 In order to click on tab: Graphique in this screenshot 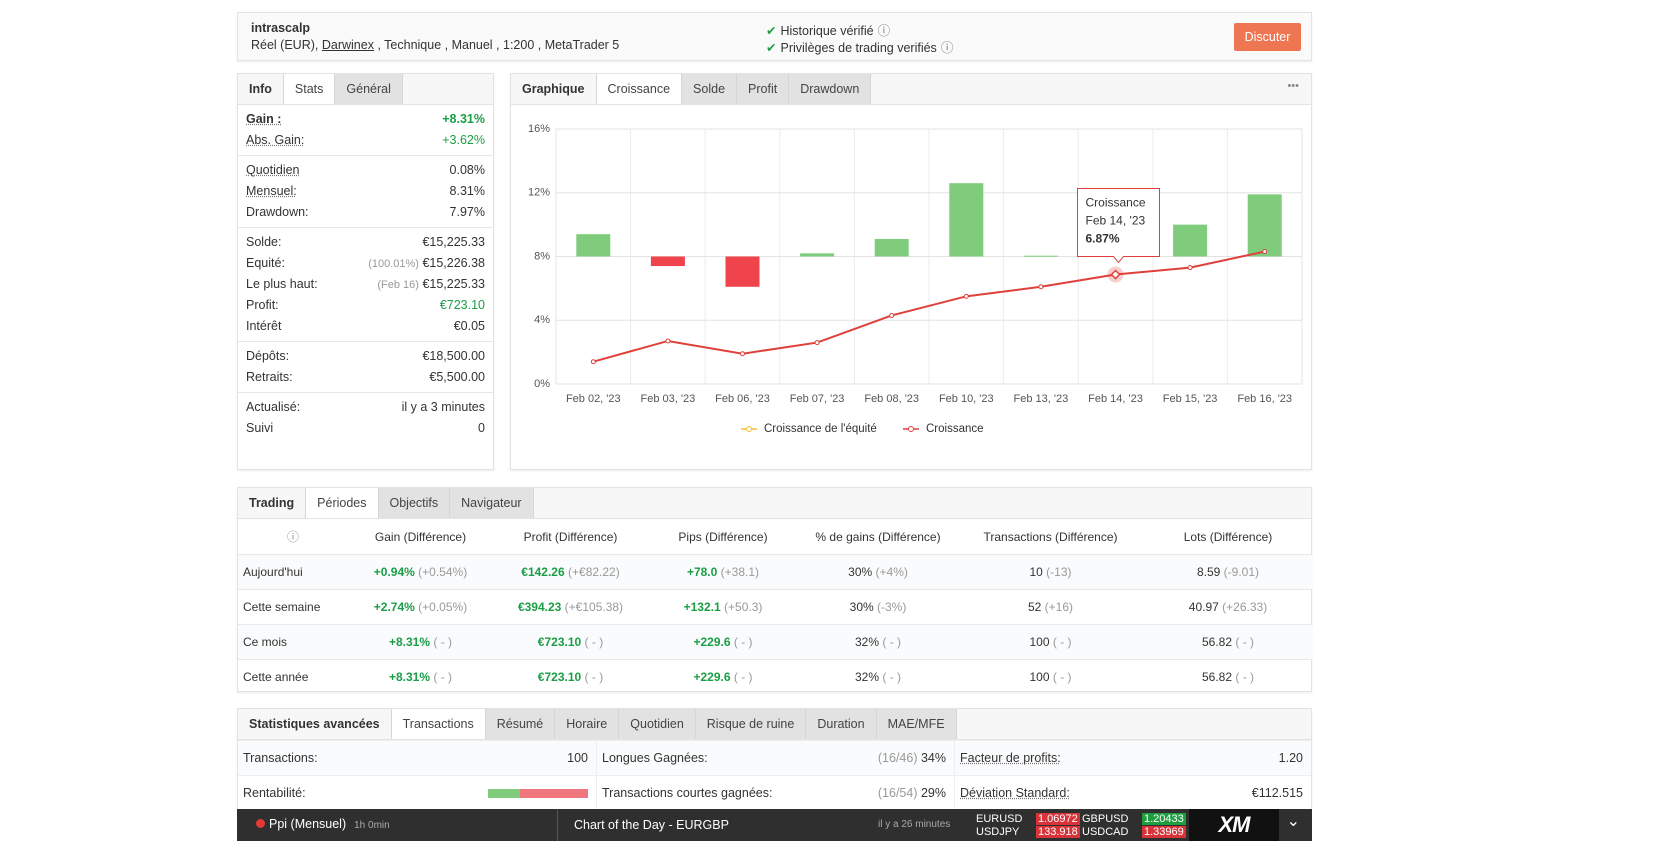, I will do `click(554, 89)`.